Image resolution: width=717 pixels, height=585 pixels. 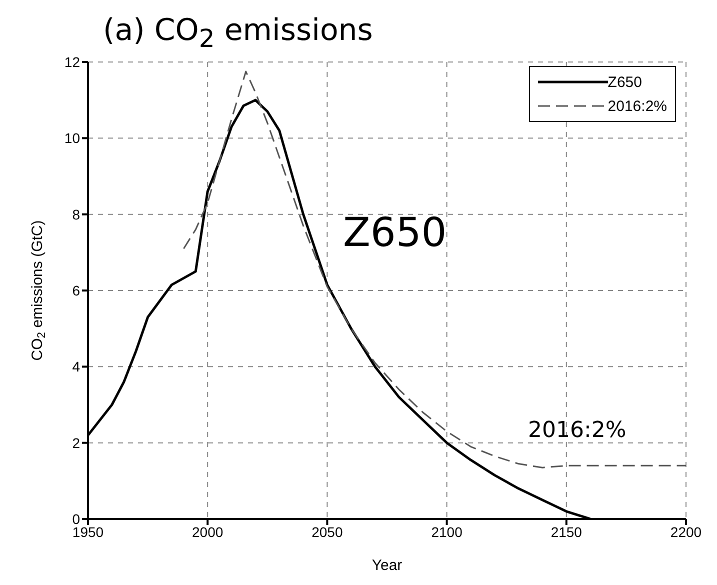 What do you see at coordinates (208, 532) in the screenshot?
I see `x-tick-label: 2000` at bounding box center [208, 532].